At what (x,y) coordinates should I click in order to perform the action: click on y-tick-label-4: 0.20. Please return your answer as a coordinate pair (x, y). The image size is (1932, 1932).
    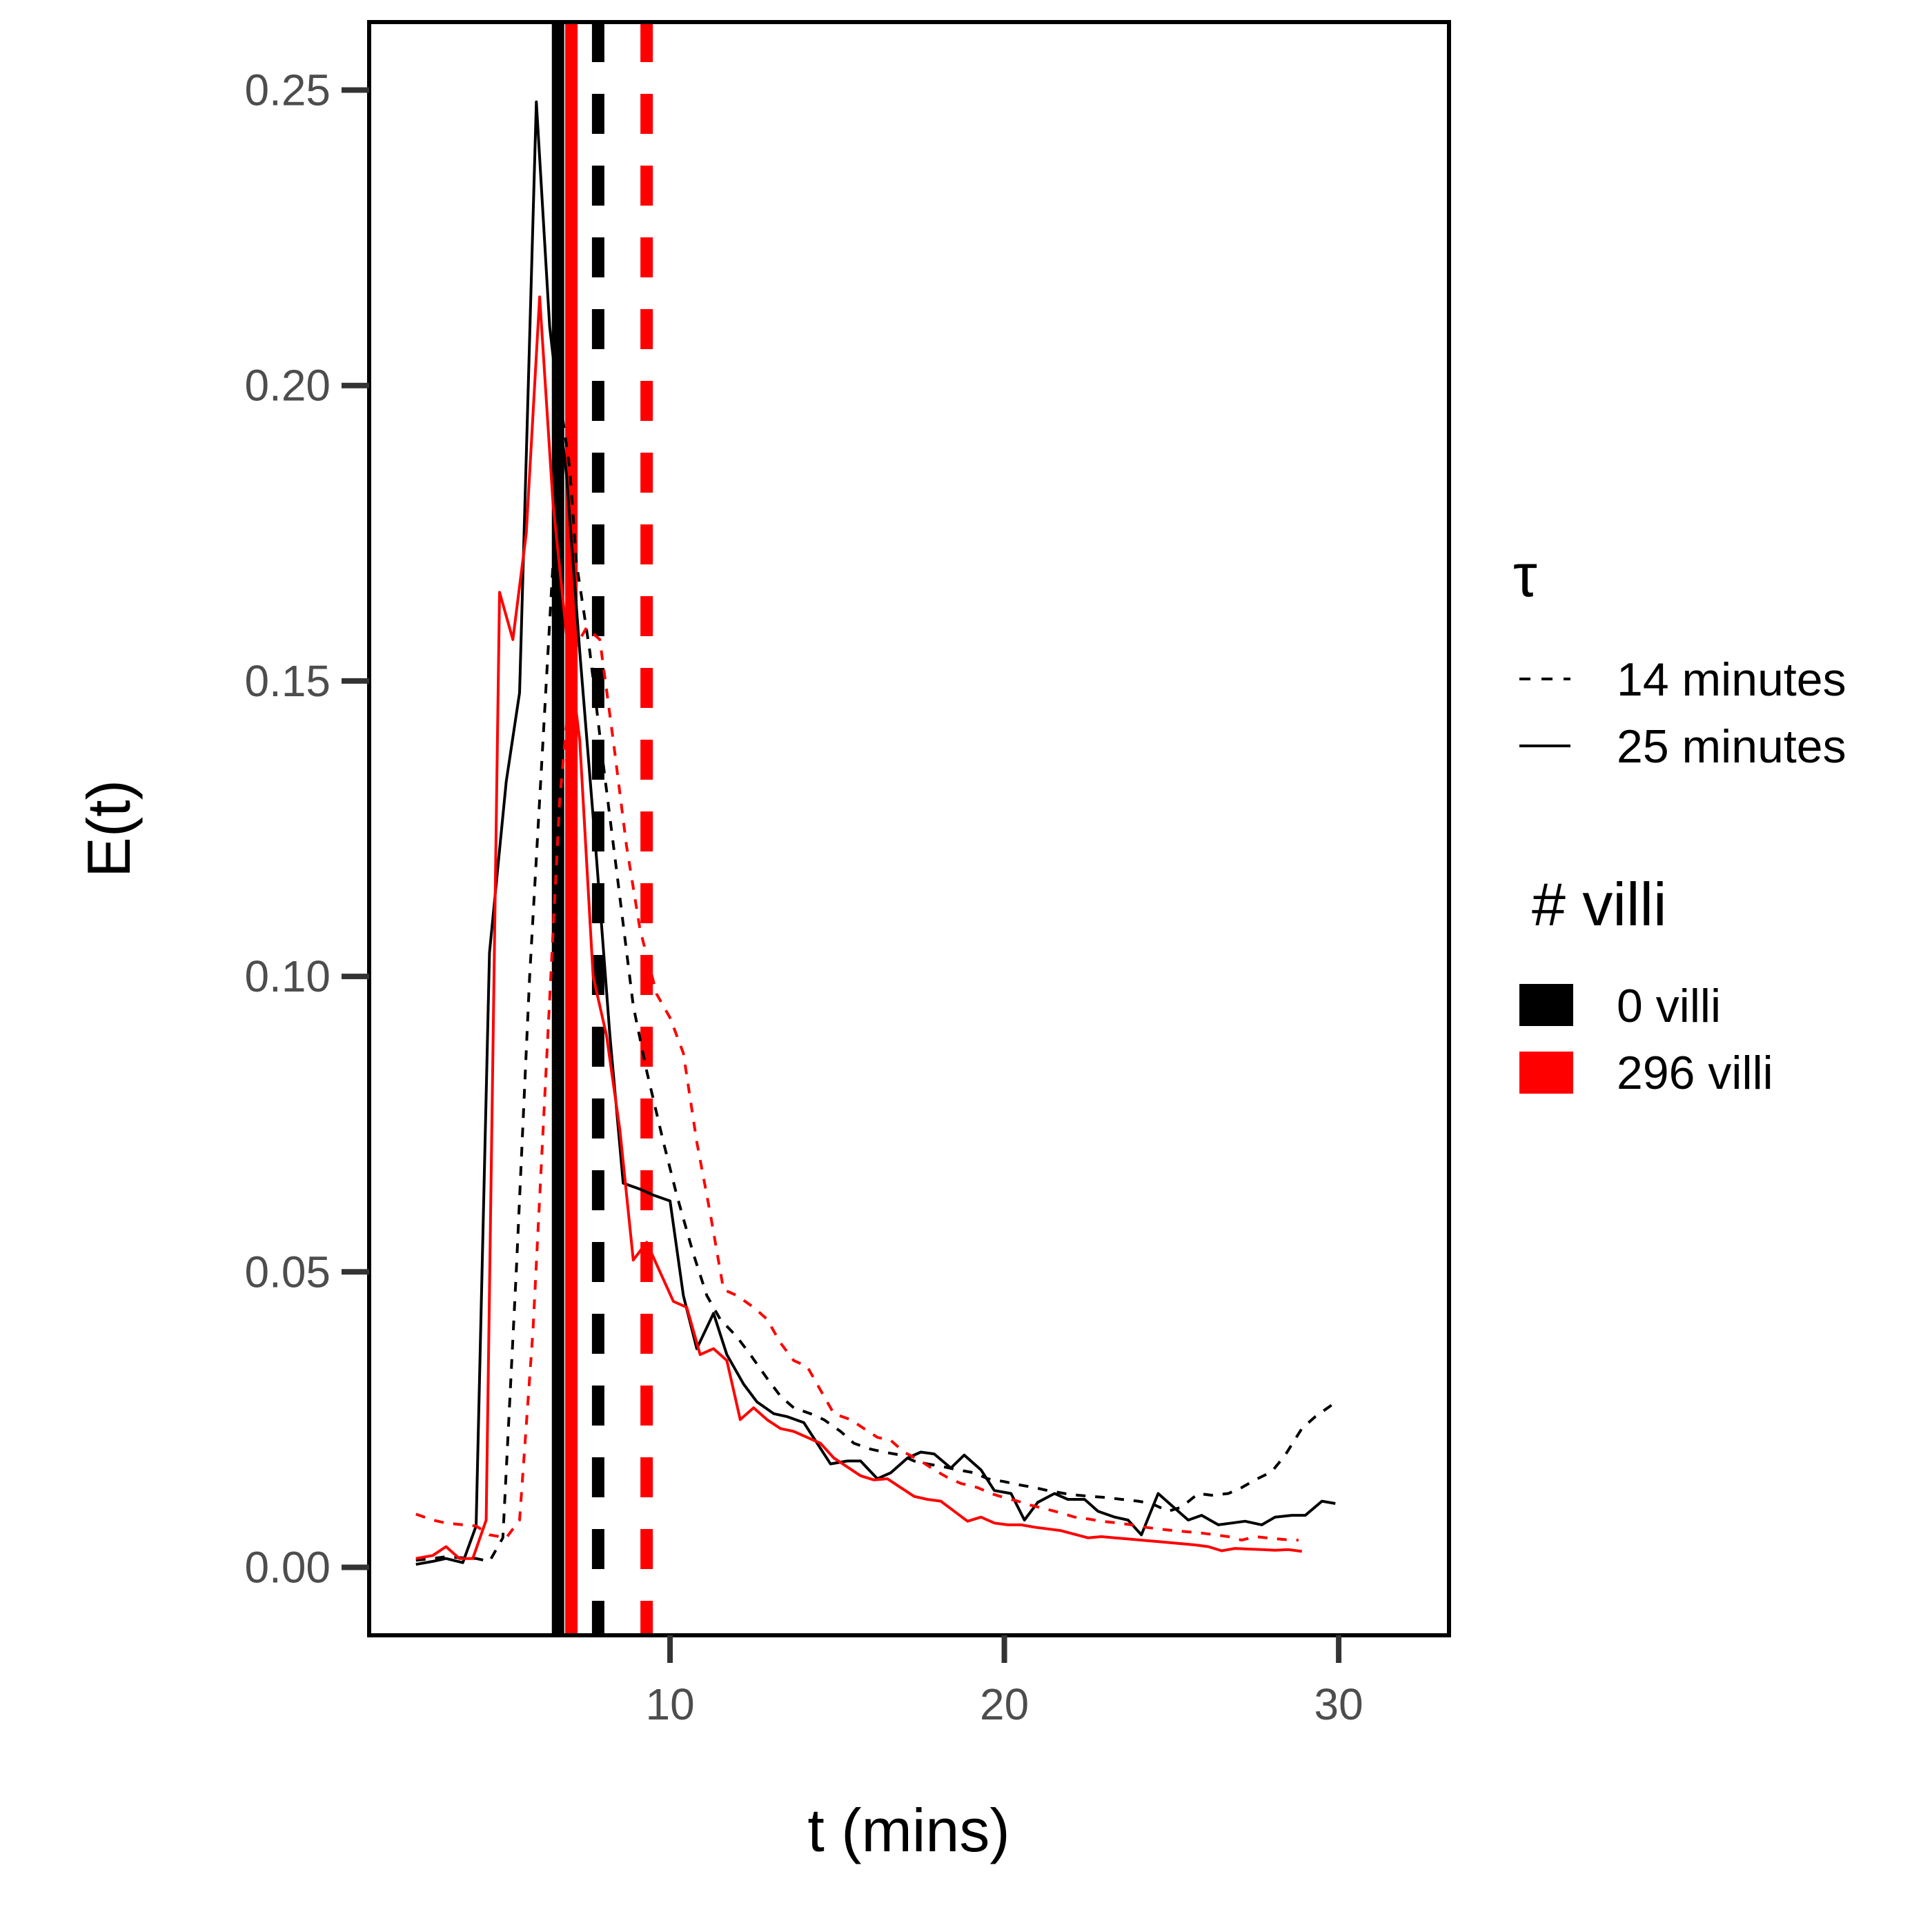
    Looking at the image, I should click on (287, 386).